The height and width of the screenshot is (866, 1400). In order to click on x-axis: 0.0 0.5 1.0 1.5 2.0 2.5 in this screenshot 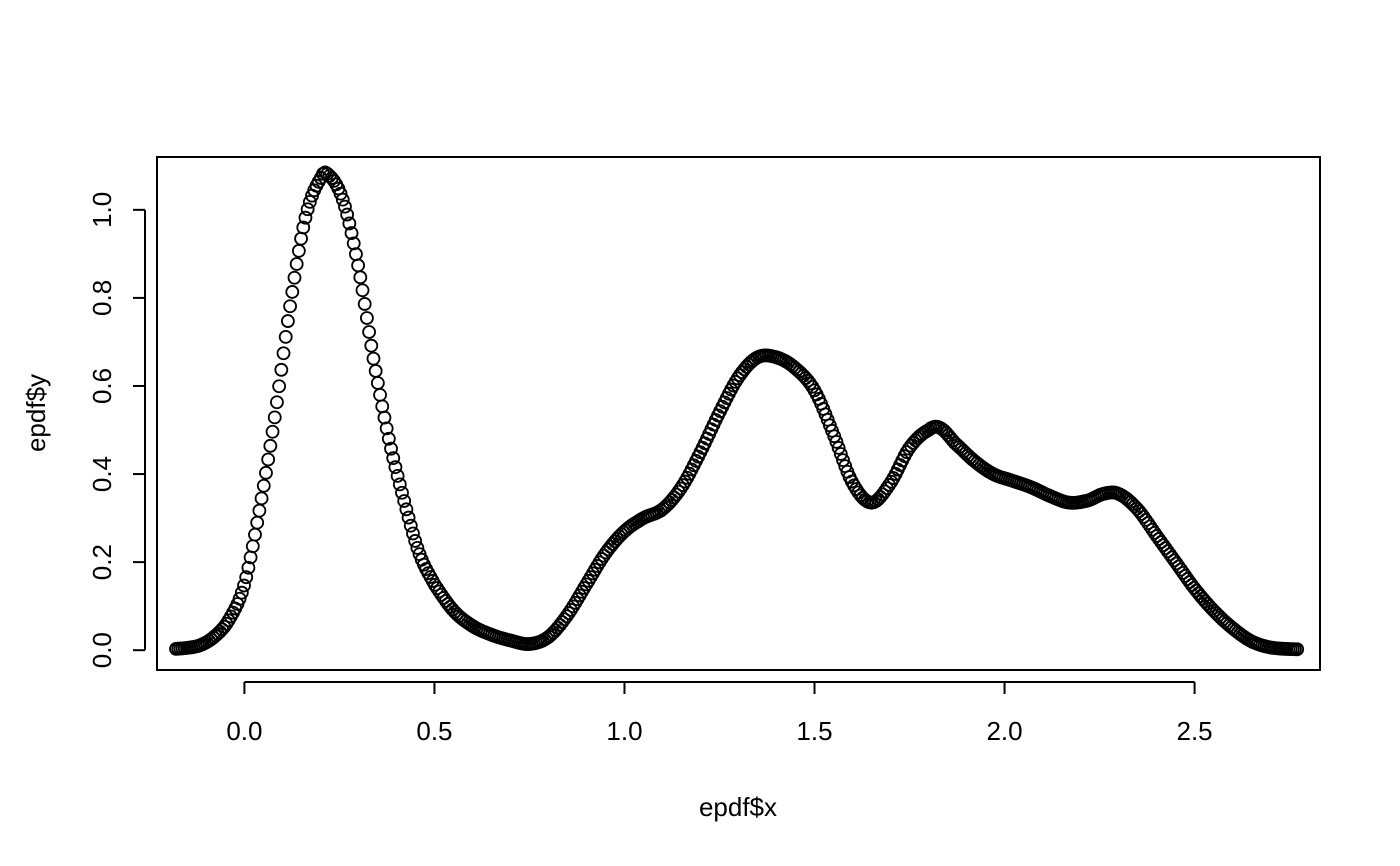, I will do `click(719, 713)`.